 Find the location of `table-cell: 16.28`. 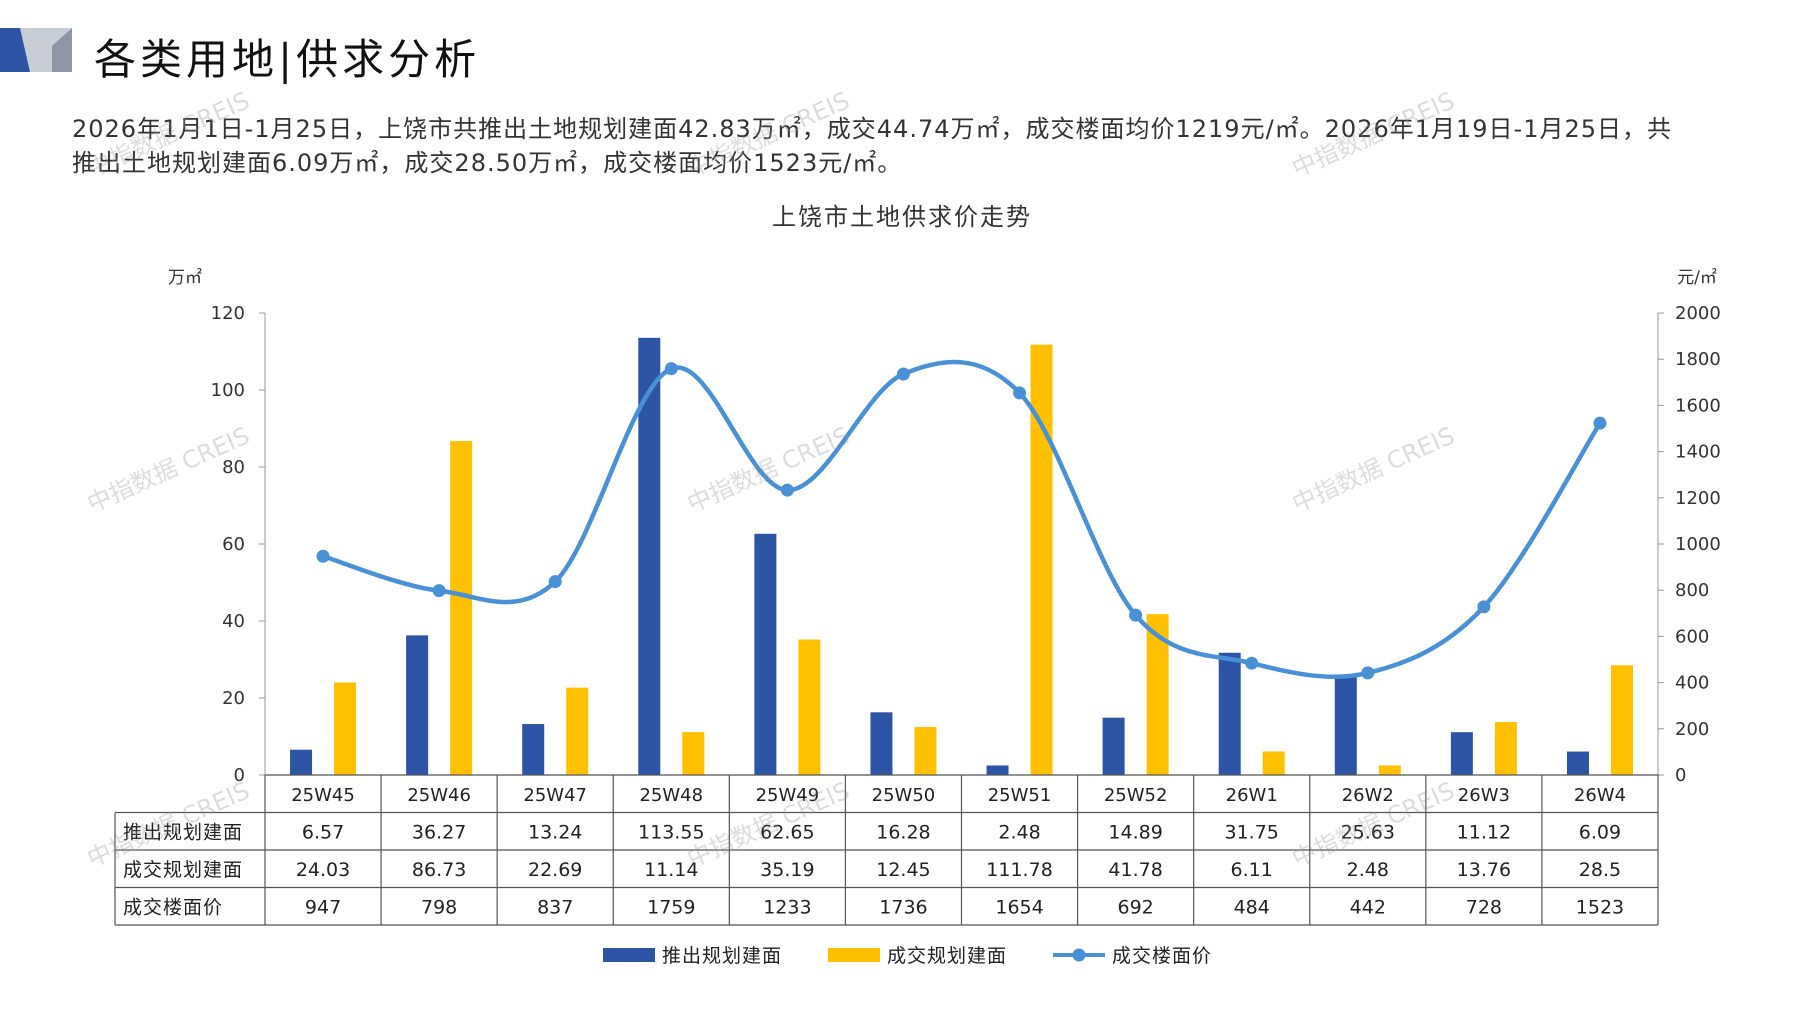

table-cell: 16.28 is located at coordinates (903, 832).